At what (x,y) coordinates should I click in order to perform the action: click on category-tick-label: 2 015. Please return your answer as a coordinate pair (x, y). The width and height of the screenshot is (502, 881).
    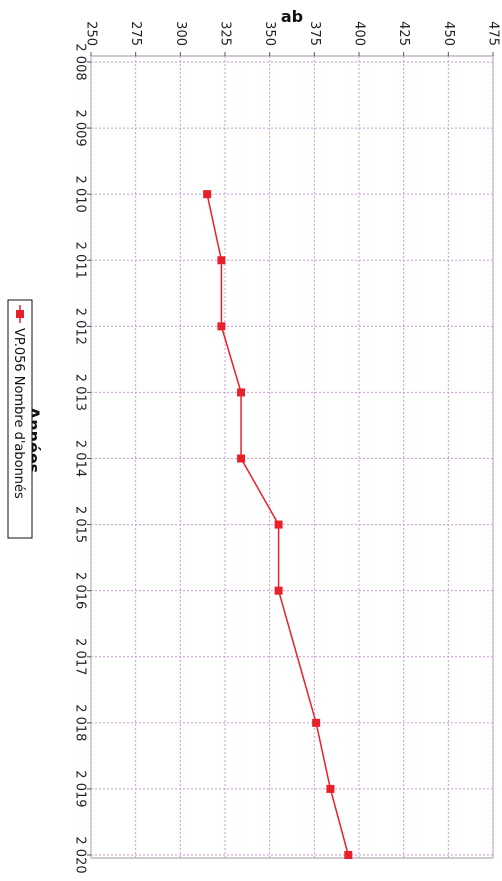
    Looking at the image, I should click on (80, 524).